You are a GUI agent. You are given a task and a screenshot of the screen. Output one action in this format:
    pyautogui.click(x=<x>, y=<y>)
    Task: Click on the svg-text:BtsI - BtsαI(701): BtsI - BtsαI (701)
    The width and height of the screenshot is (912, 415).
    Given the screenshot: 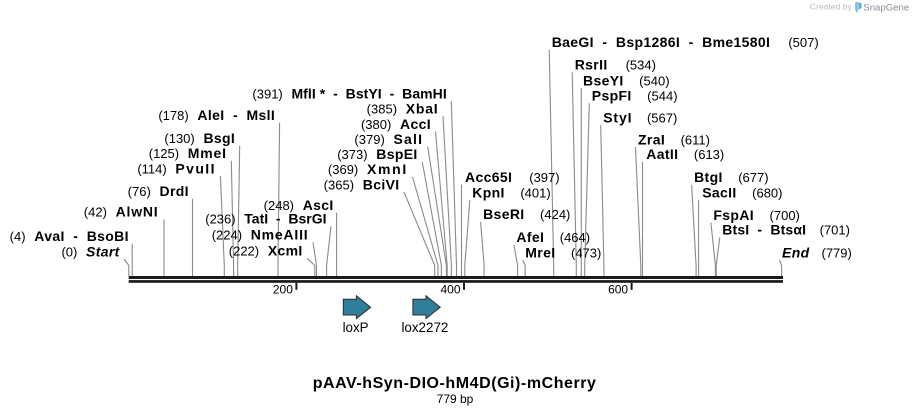 What is the action you would take?
    pyautogui.click(x=786, y=230)
    